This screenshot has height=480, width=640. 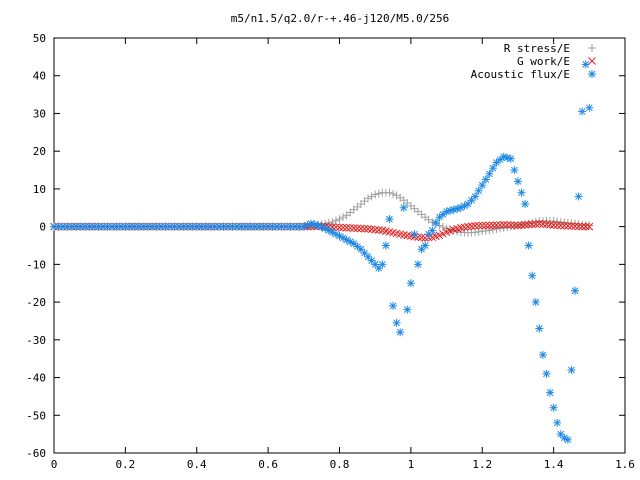 I want to click on y-tick: 50, so click(x=329, y=38).